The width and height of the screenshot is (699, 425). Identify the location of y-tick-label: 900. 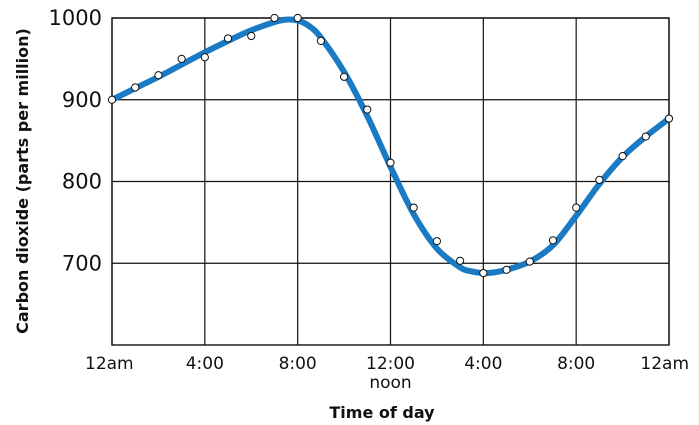
(82, 100).